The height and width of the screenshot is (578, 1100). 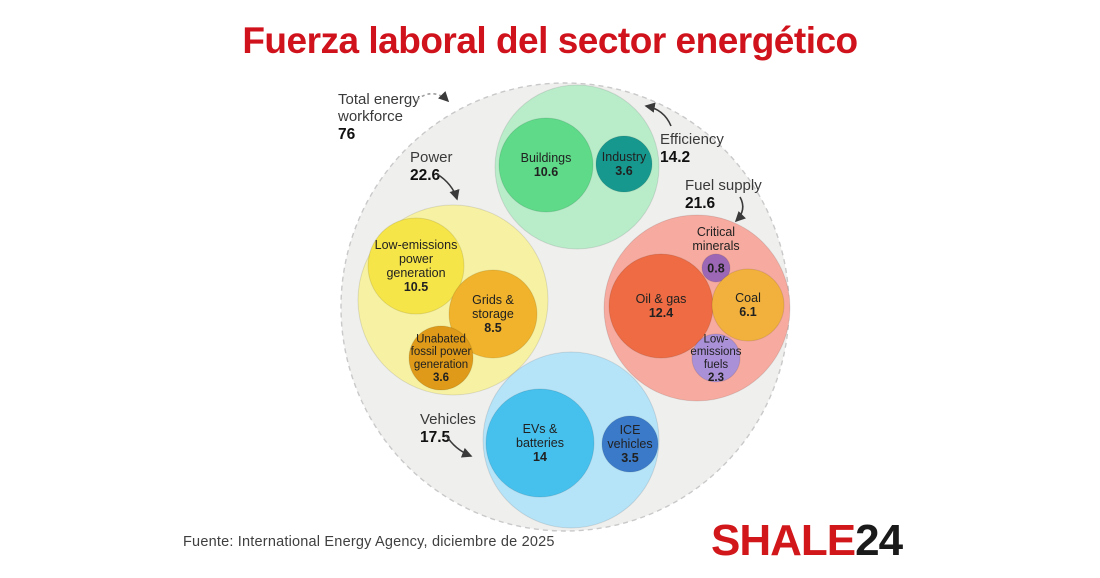 I want to click on bubble-label-oil-gas: Oil & gas, so click(x=661, y=299).